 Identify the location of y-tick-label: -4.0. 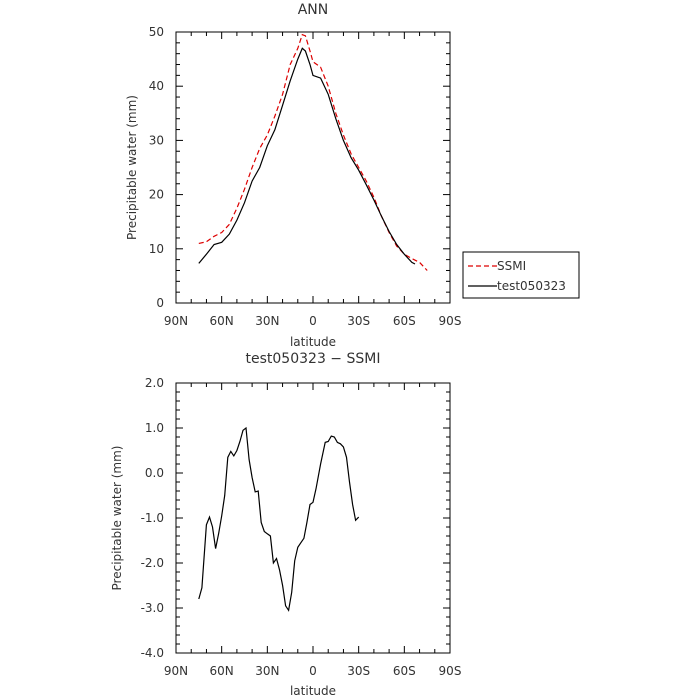
(152, 653).